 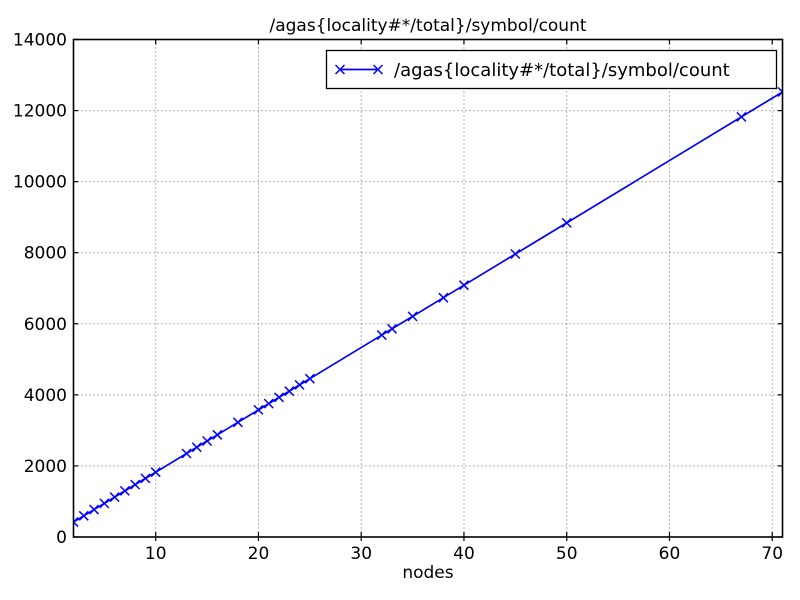 I want to click on legend: /agas{locality#*/total}/symbol/count, so click(x=551, y=69).